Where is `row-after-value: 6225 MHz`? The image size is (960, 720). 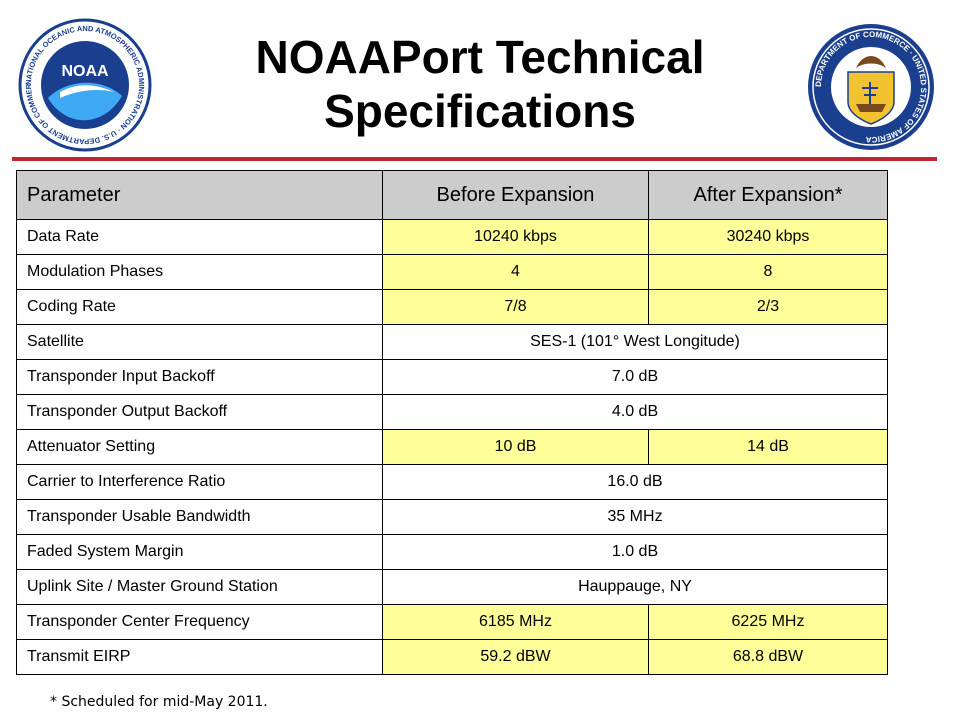
row-after-value: 6225 MHz is located at coordinates (768, 622).